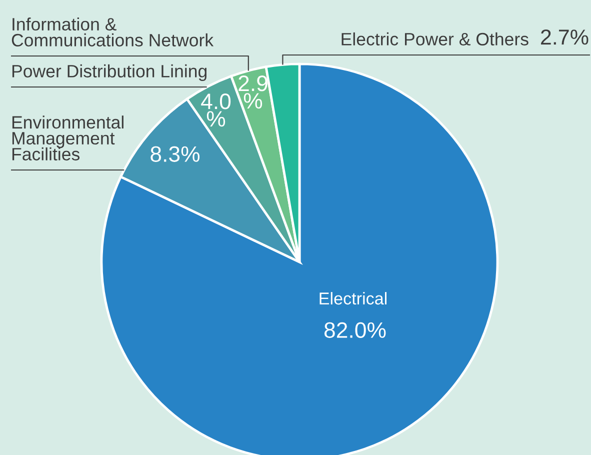 This screenshot has height=455, width=591. I want to click on slice-label: Electrical, so click(353, 298).